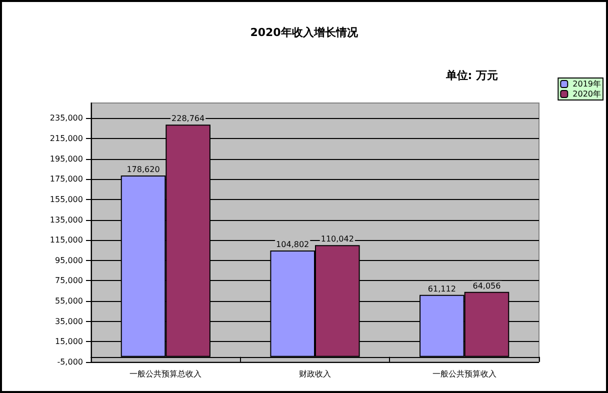  What do you see at coordinates (69, 260) in the screenshot?
I see `y-tick-label: 95,000` at bounding box center [69, 260].